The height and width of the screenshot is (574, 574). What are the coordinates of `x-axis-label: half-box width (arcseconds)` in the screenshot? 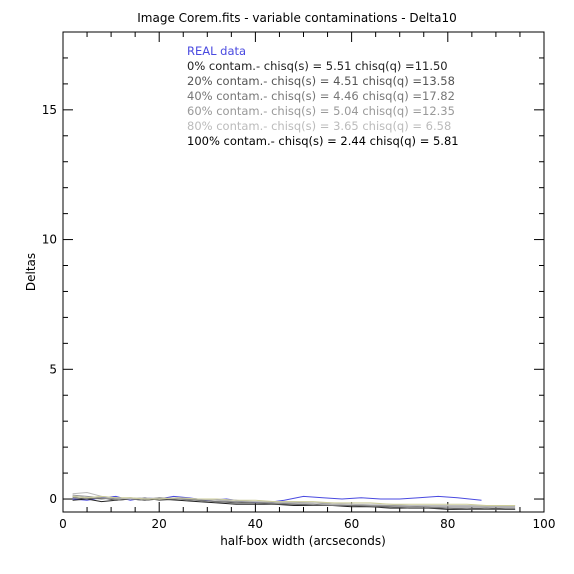 It's located at (303, 541).